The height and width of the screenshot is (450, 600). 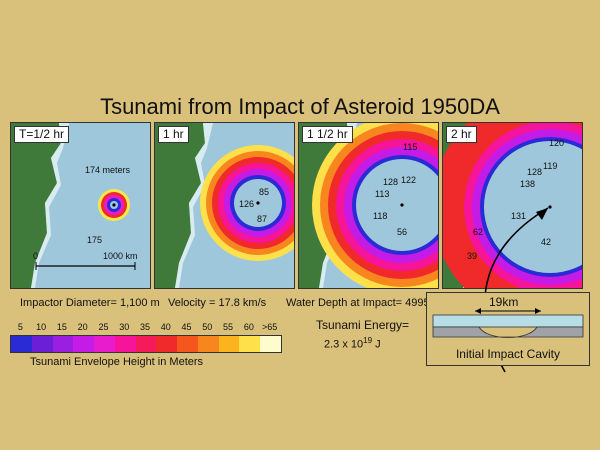 What do you see at coordinates (42, 134) in the screenshot?
I see `panel-time-label: T=1/2 hr` at bounding box center [42, 134].